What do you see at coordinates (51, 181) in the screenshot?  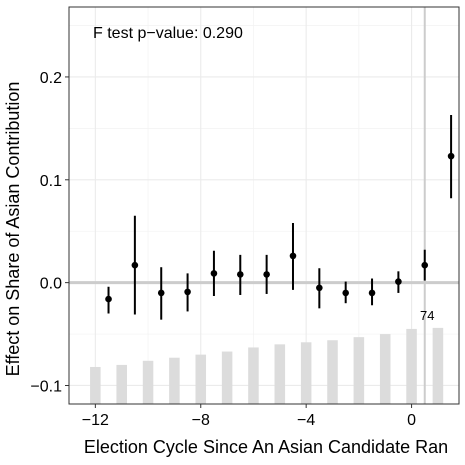 I see `y-tick-label: 0.1` at bounding box center [51, 181].